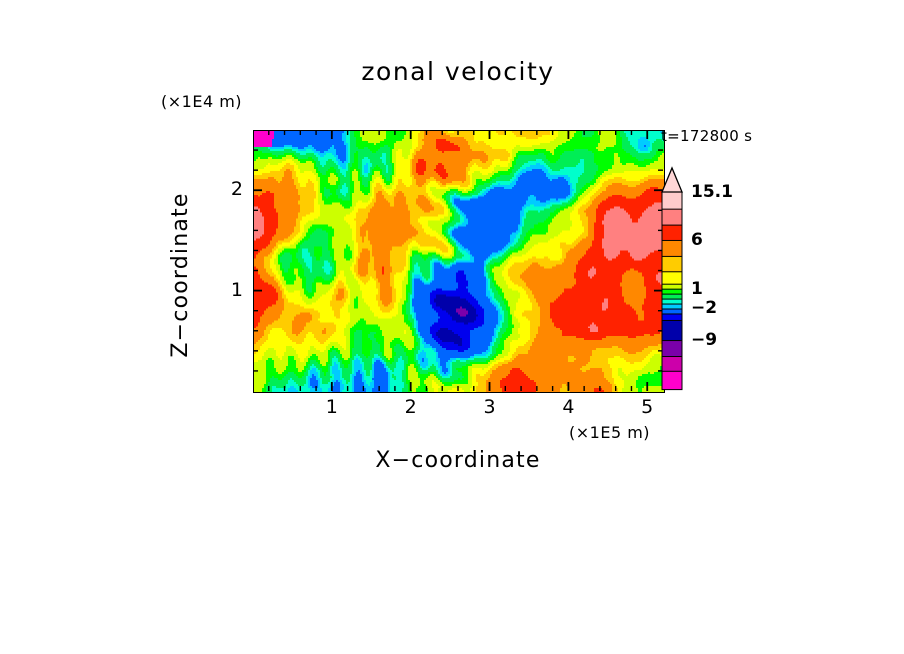  Describe the element at coordinates (202, 101) in the screenshot. I see `y-axis-unit-label: (×1E4 m)` at that location.